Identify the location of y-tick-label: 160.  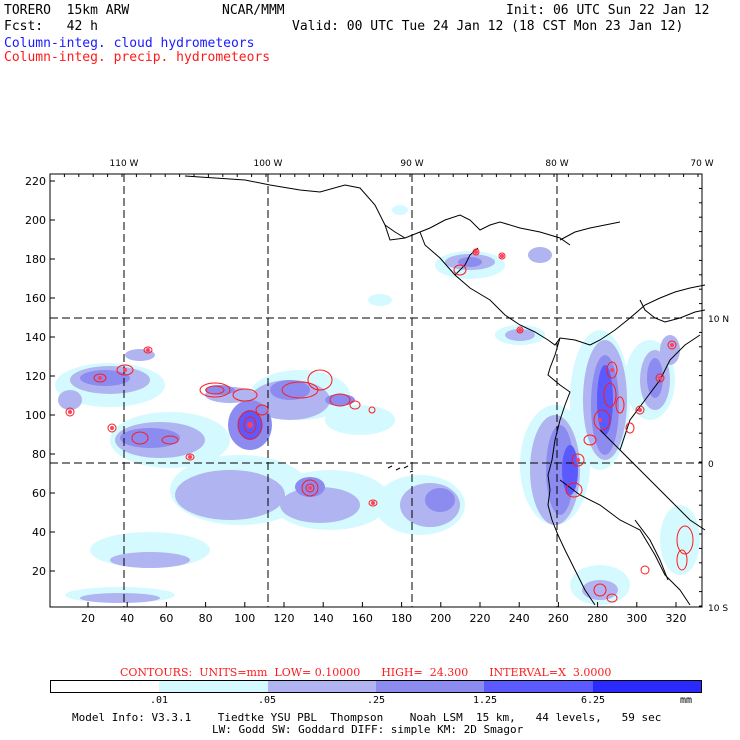
(35, 298).